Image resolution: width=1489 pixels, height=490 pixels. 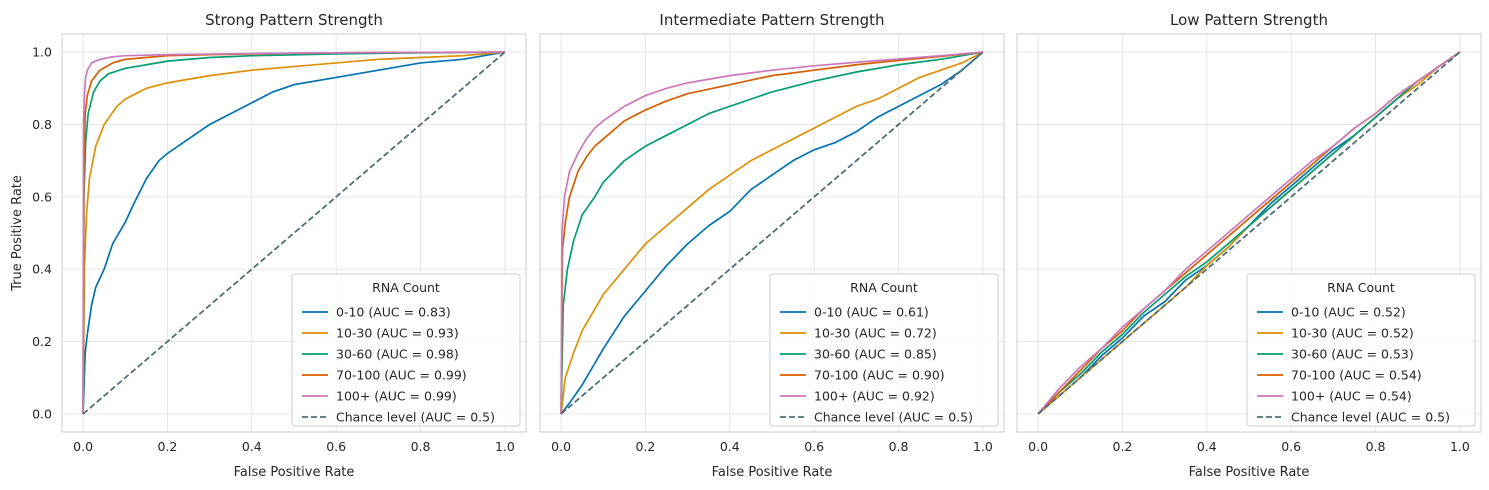 I want to click on legend-entry: 70-100 (AUC = 0.99), so click(x=401, y=375).